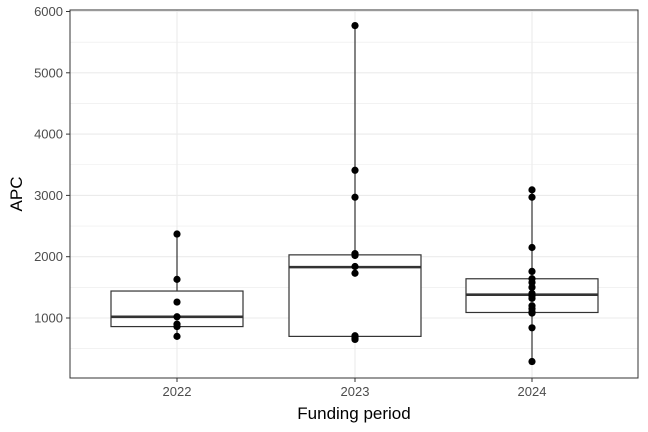  What do you see at coordinates (355, 391) in the screenshot?
I see `x-tick-label: 2023` at bounding box center [355, 391].